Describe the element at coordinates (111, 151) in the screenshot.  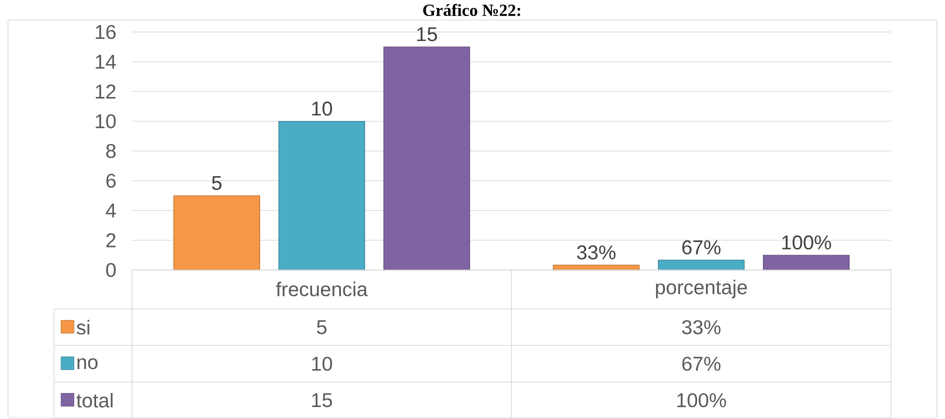
I see `y-tick-label: 8` at that location.